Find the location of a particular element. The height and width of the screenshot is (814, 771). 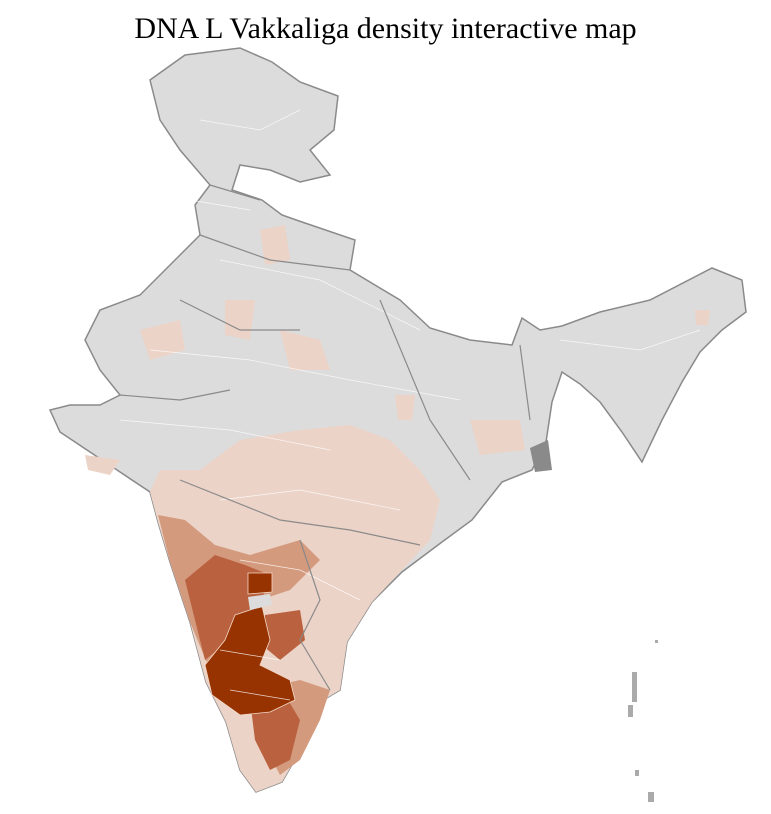

region-east is located at coordinates (405, 407).